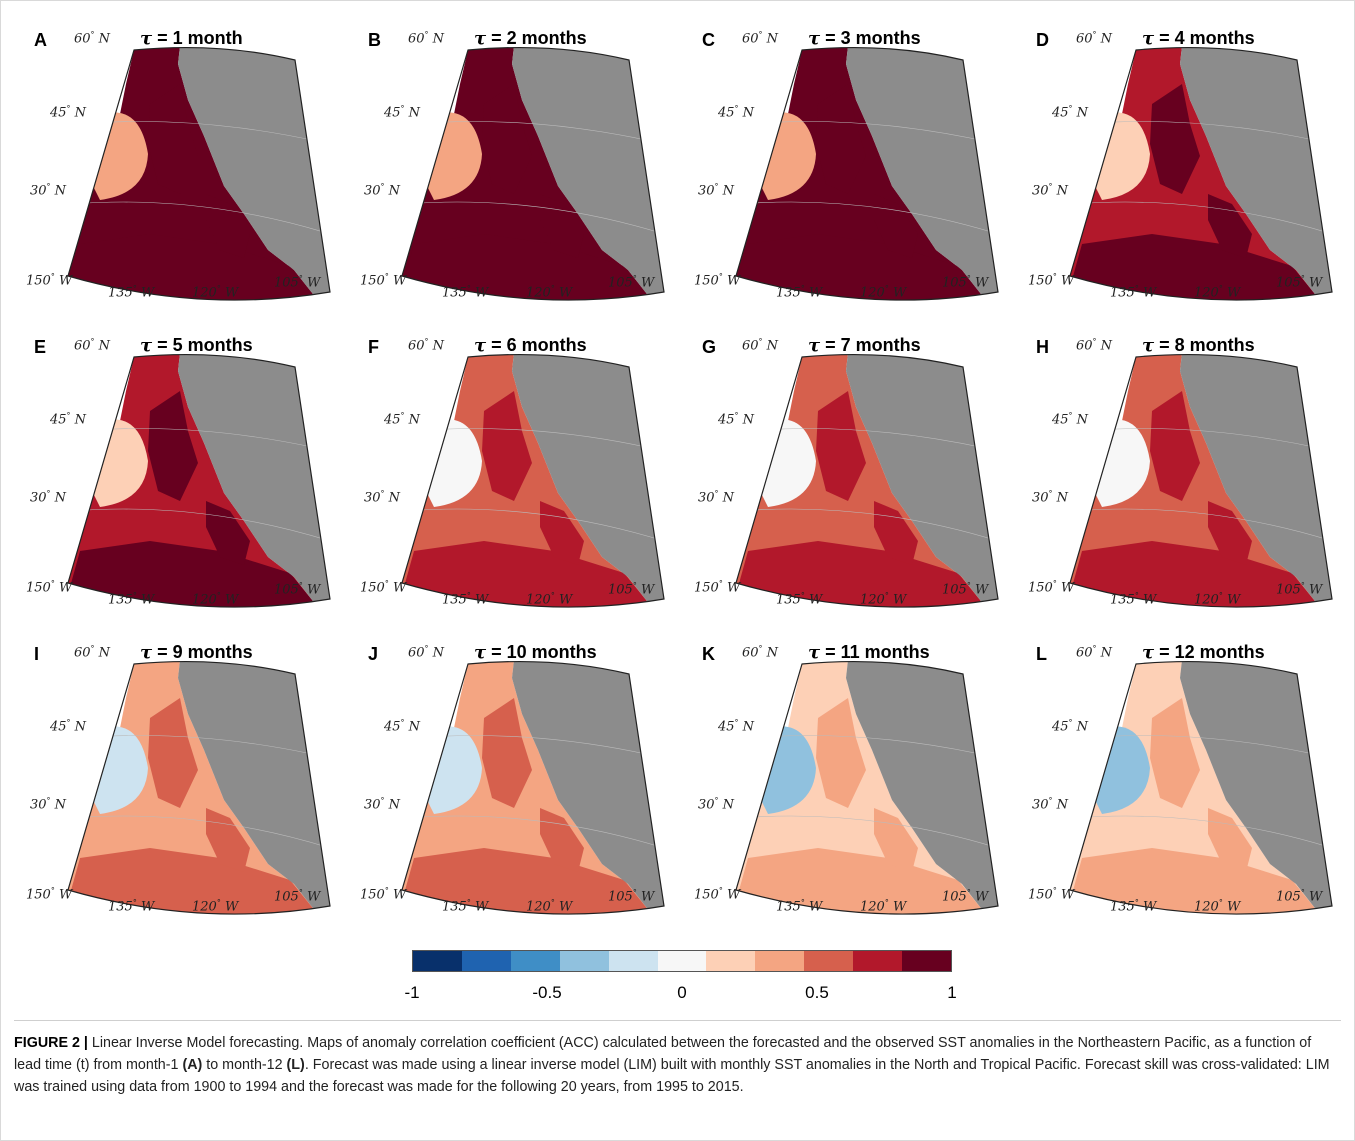 This screenshot has width=1355, height=1141. I want to click on colorbar-tick-label: -1, so click(412, 992).